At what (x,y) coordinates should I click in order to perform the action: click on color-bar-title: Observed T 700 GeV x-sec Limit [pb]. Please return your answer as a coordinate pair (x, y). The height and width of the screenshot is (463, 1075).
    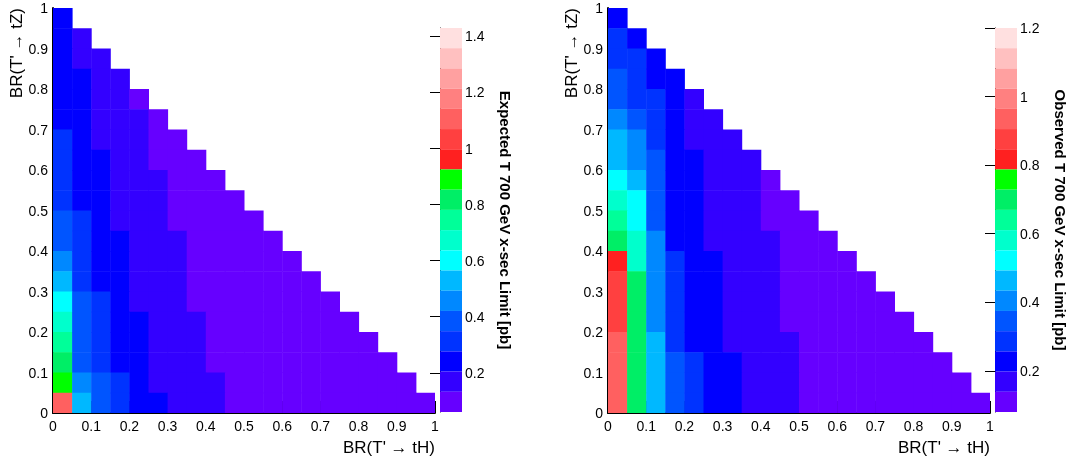
    Looking at the image, I should click on (1060, 220).